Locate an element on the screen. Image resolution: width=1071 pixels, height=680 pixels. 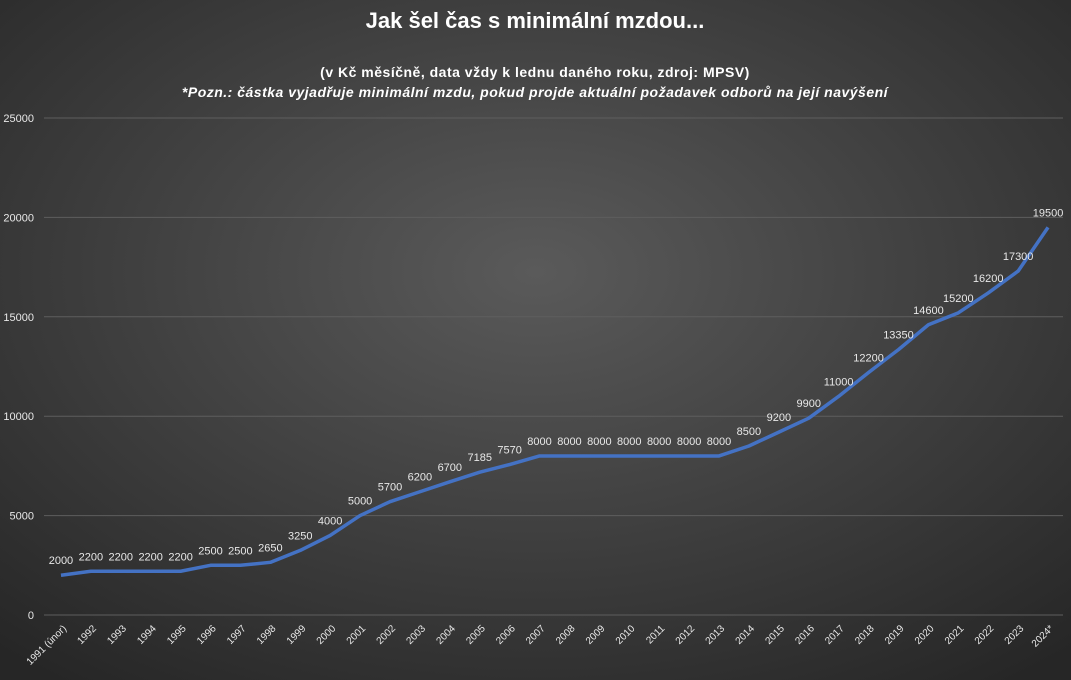
data-label: 16200 is located at coordinates (988, 279).